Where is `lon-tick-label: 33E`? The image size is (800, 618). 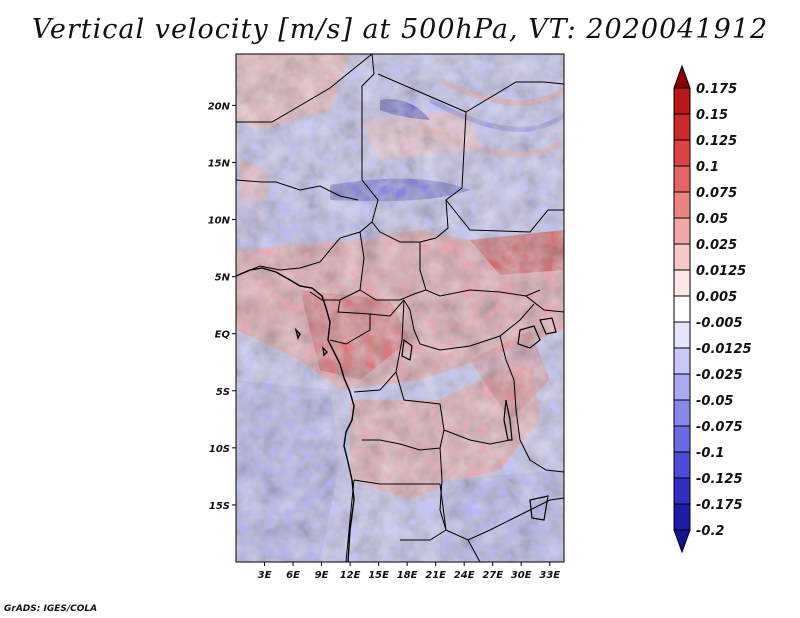 lon-tick-label: 33E is located at coordinates (549, 575).